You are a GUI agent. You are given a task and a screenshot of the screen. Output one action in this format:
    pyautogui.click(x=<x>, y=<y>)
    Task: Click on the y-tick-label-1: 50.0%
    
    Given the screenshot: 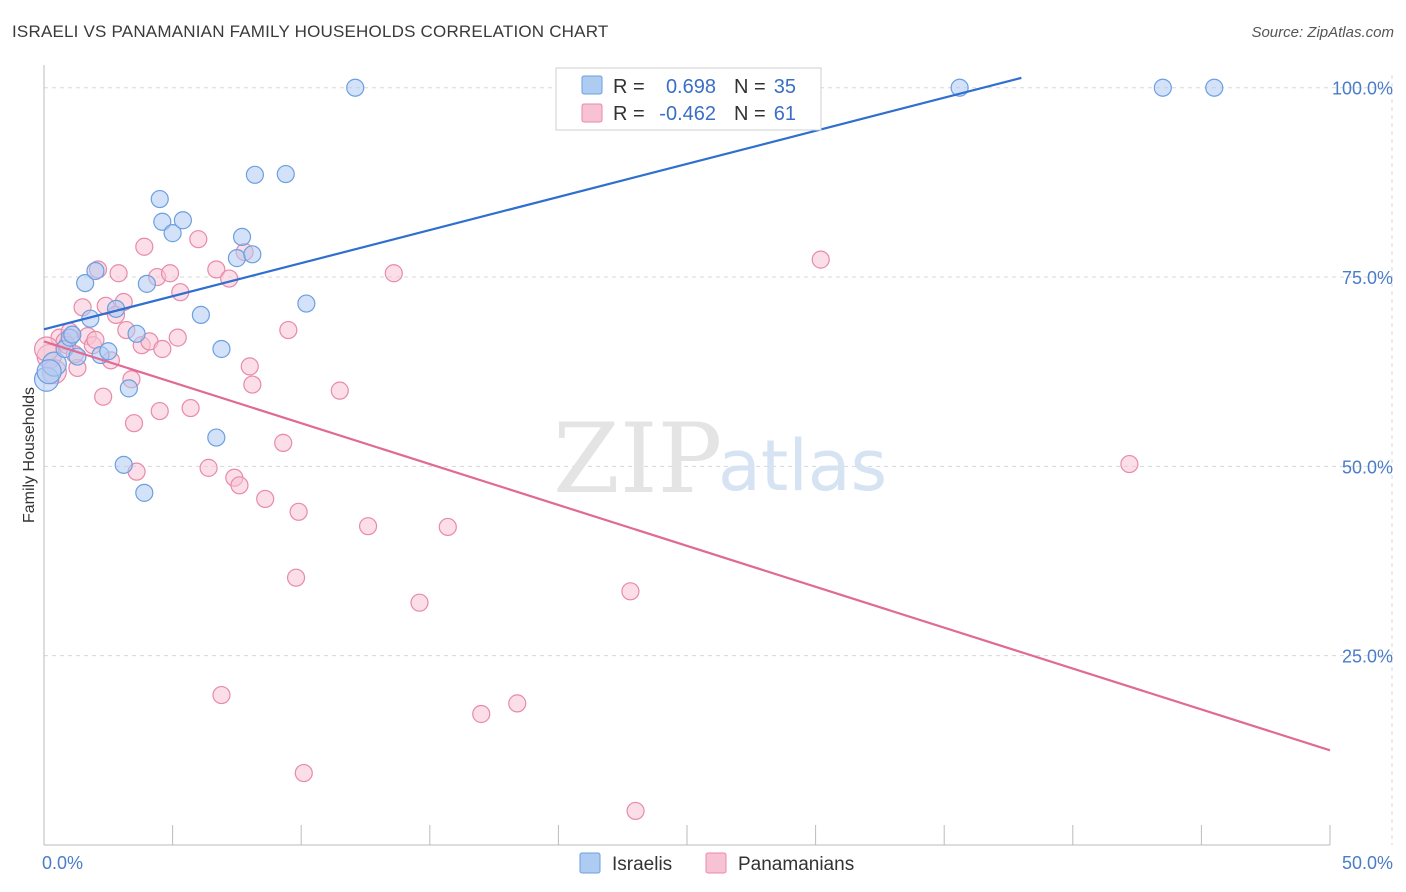 What is the action you would take?
    pyautogui.click(x=1367, y=467)
    